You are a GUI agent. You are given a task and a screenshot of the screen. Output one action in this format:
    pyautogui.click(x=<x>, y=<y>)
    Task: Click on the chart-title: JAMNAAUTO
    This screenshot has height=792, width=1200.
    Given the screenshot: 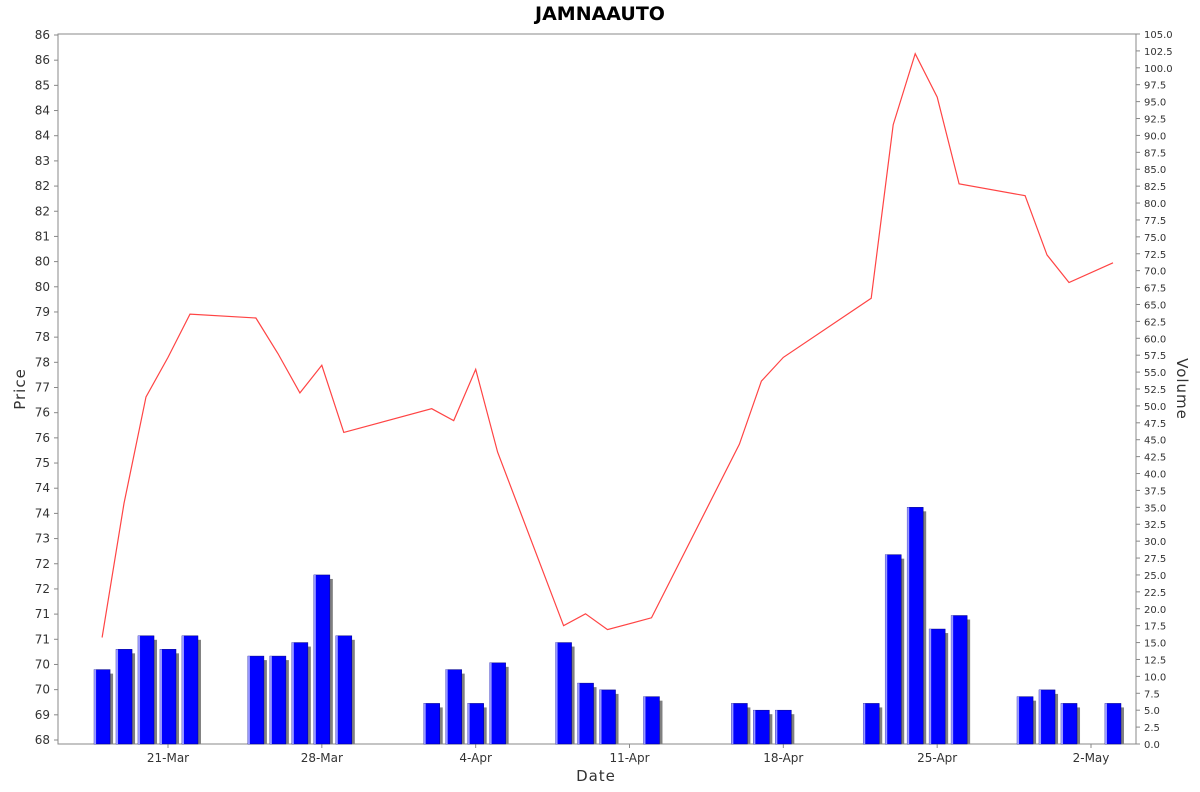 What is the action you would take?
    pyautogui.click(x=599, y=14)
    